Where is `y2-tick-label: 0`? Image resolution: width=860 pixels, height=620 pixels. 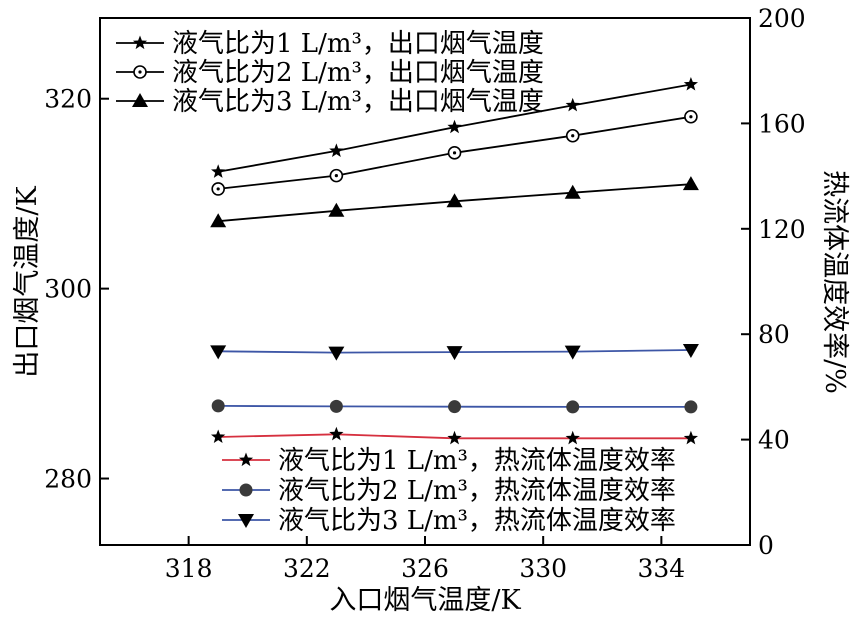
y2-tick-label: 0 is located at coordinates (766, 545).